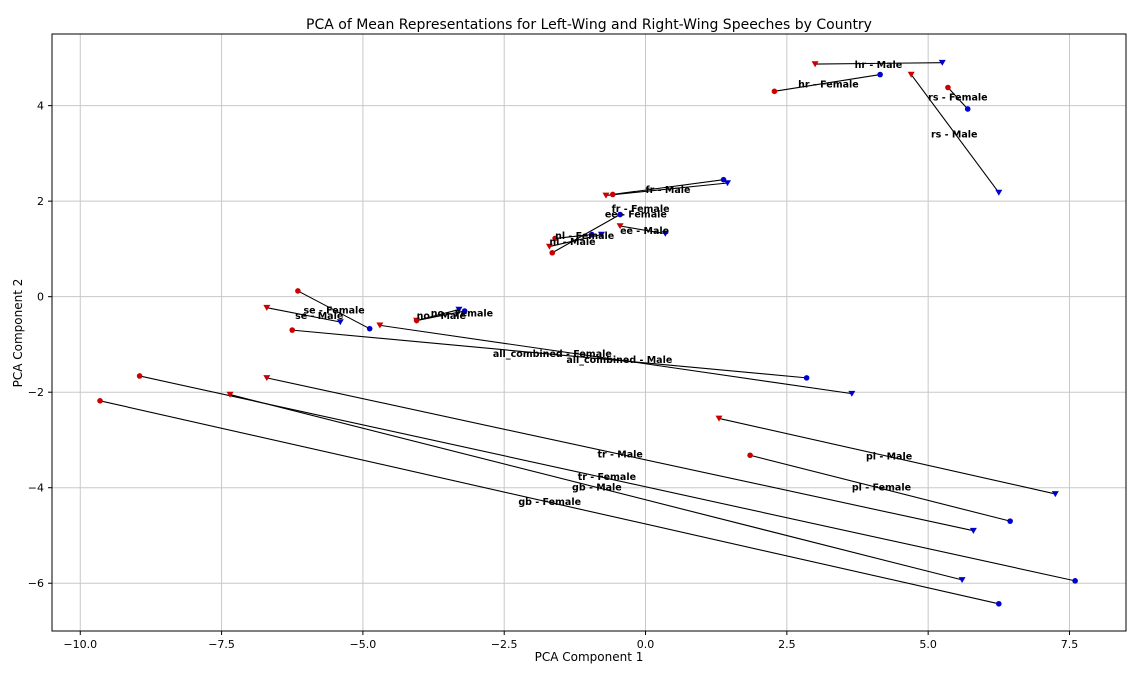  What do you see at coordinates (40, 201) in the screenshot?
I see `y-tick-label: 2` at bounding box center [40, 201].